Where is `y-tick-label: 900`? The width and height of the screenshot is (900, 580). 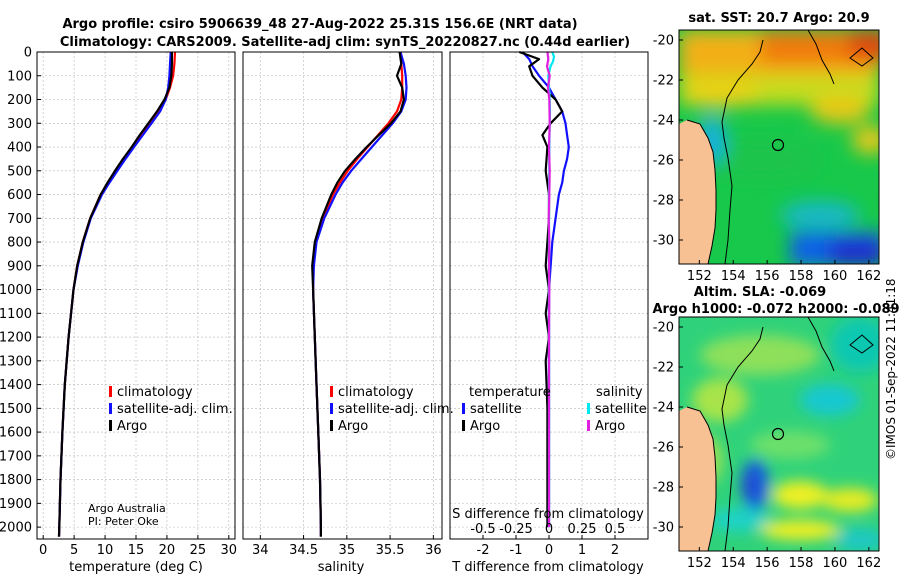
y-tick-label: 900 is located at coordinates (19, 266).